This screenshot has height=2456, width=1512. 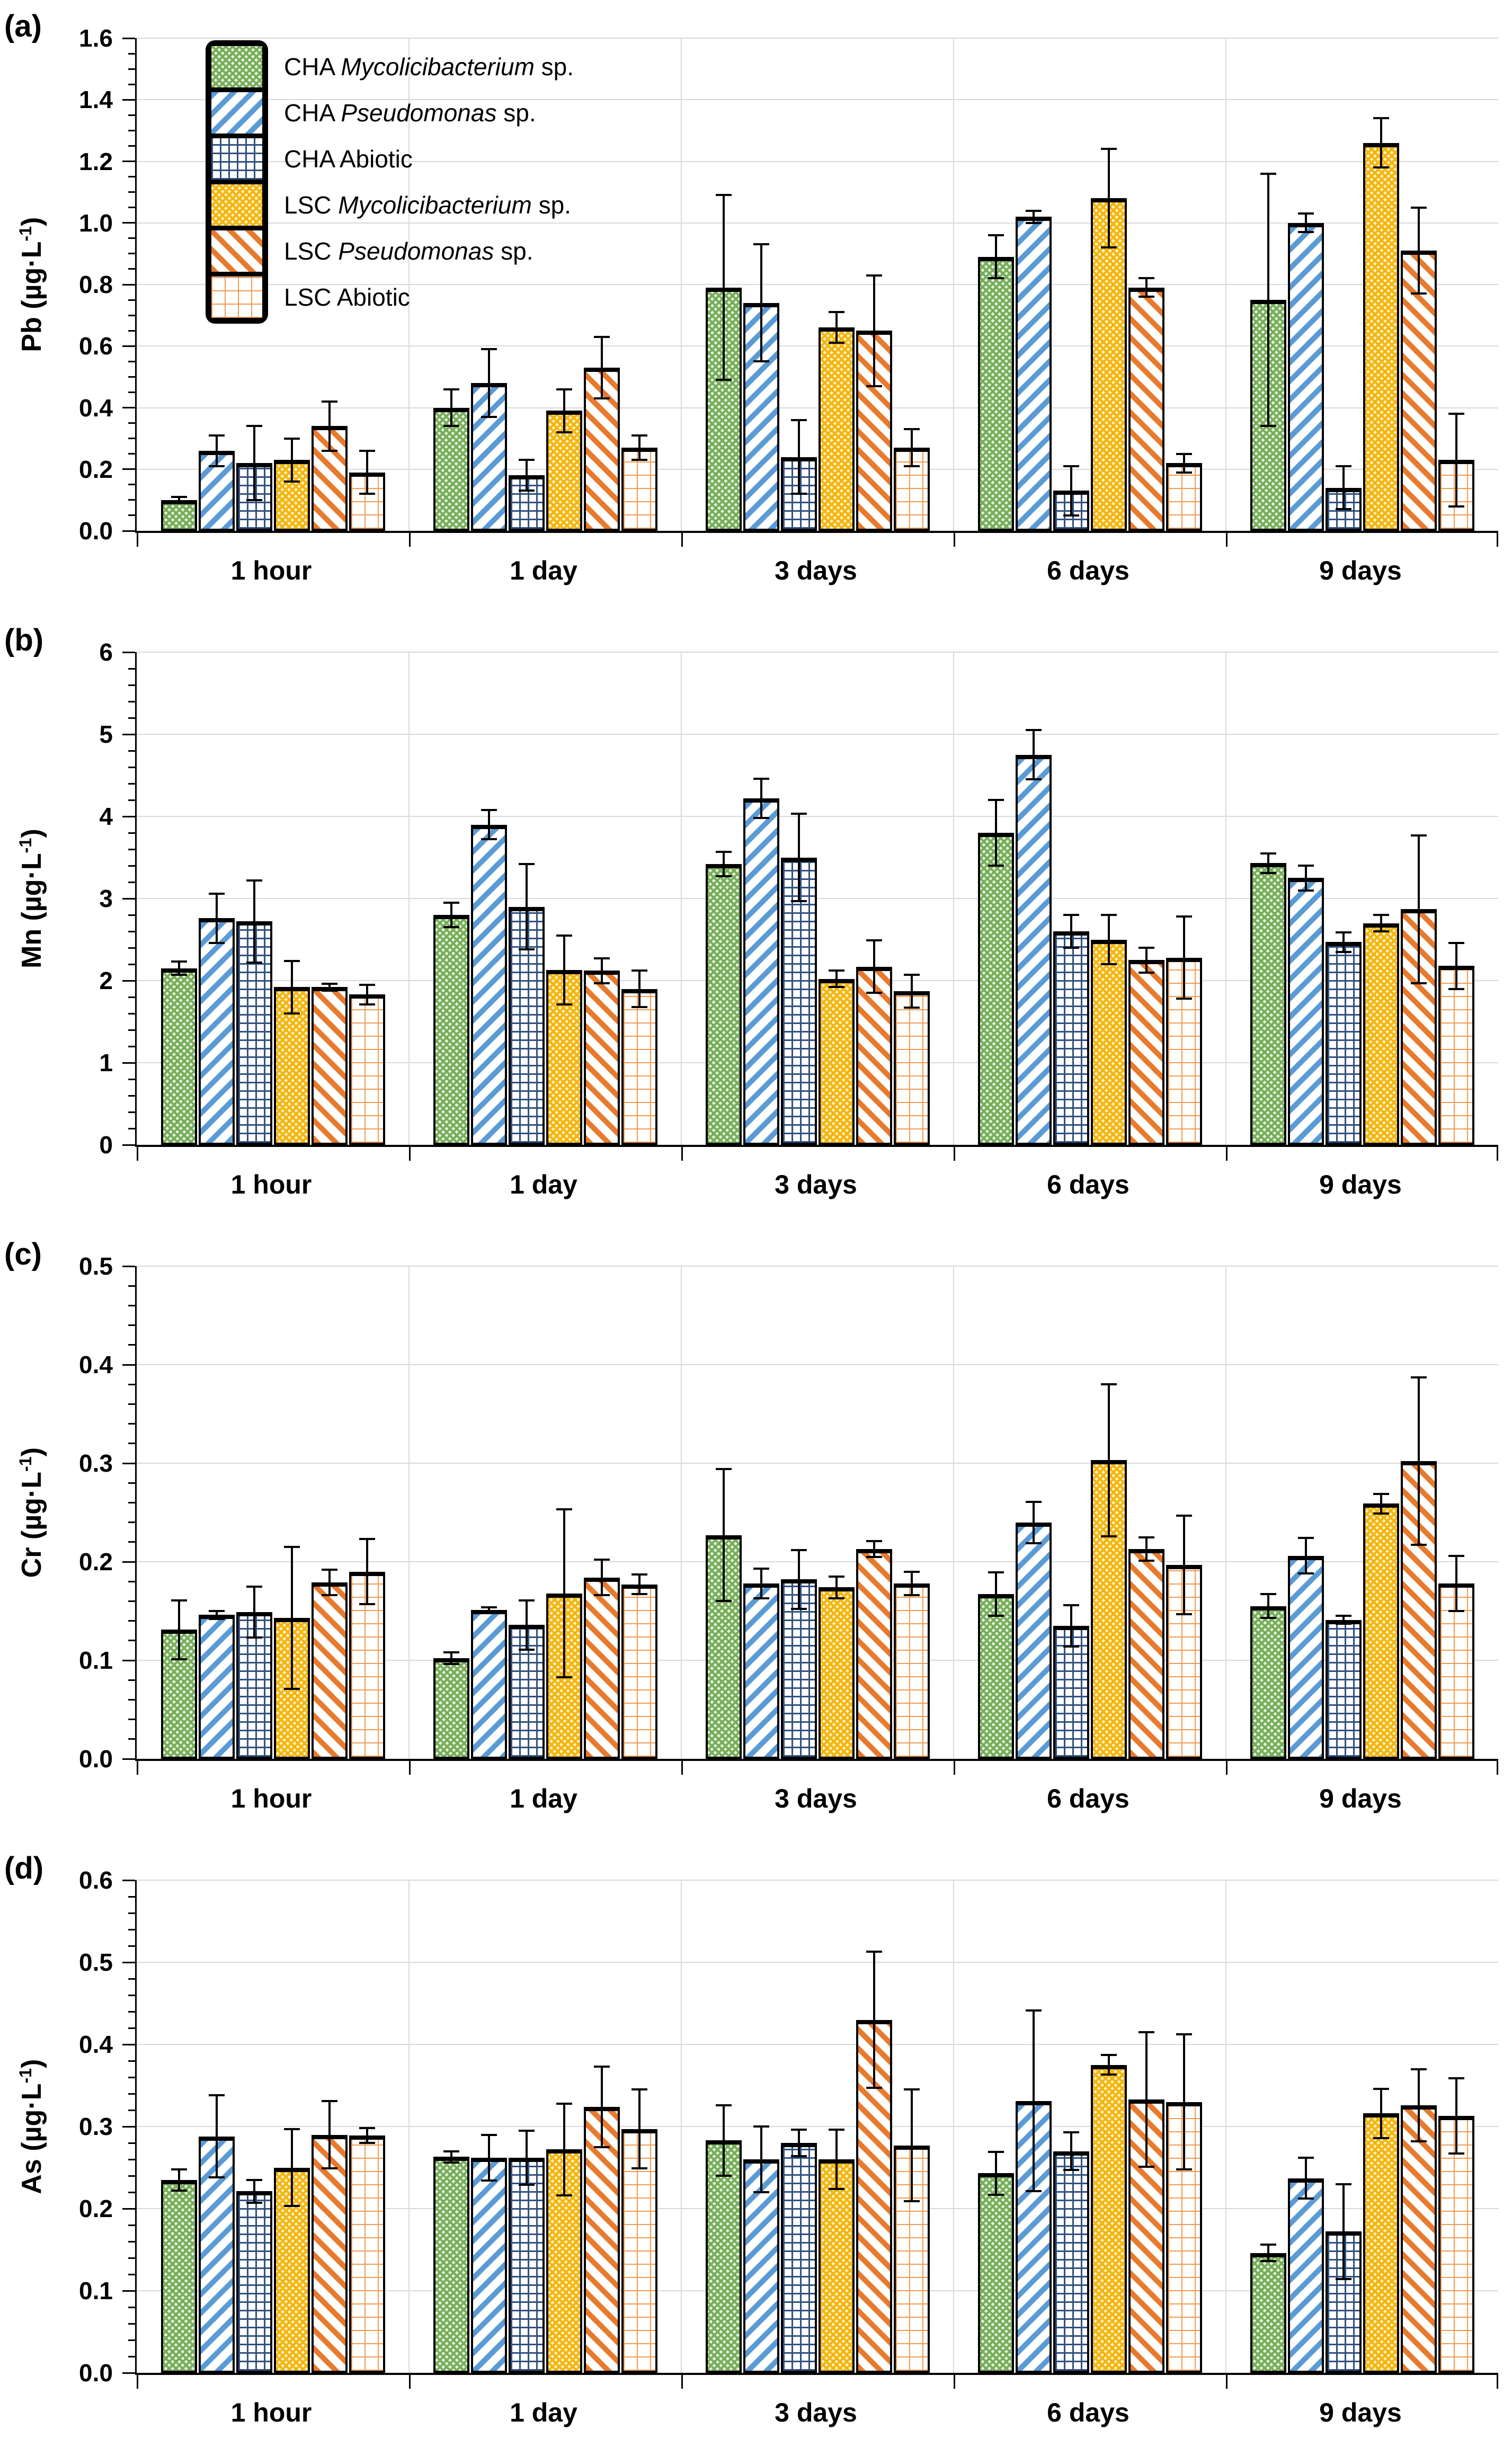 I want to click on y-axis-tick-label: 0.4, so click(x=96, y=1364).